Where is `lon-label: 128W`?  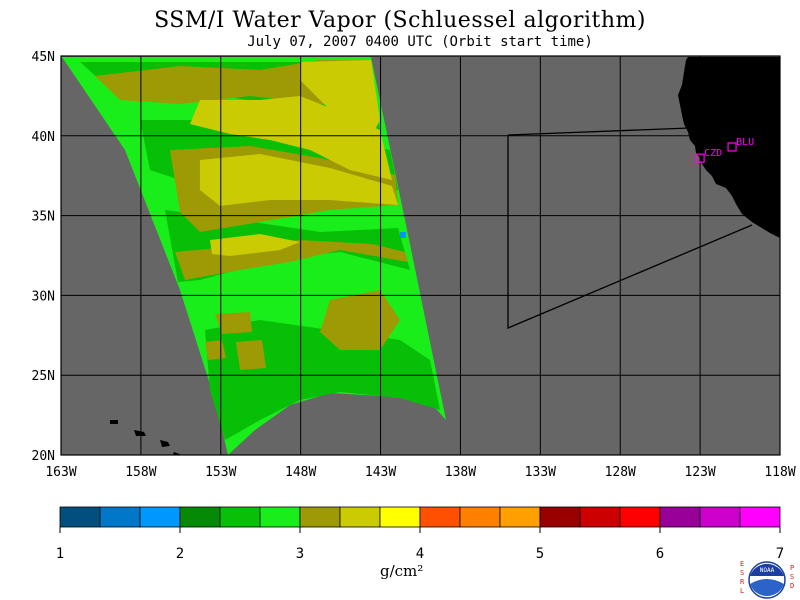 lon-label: 128W is located at coordinates (620, 472).